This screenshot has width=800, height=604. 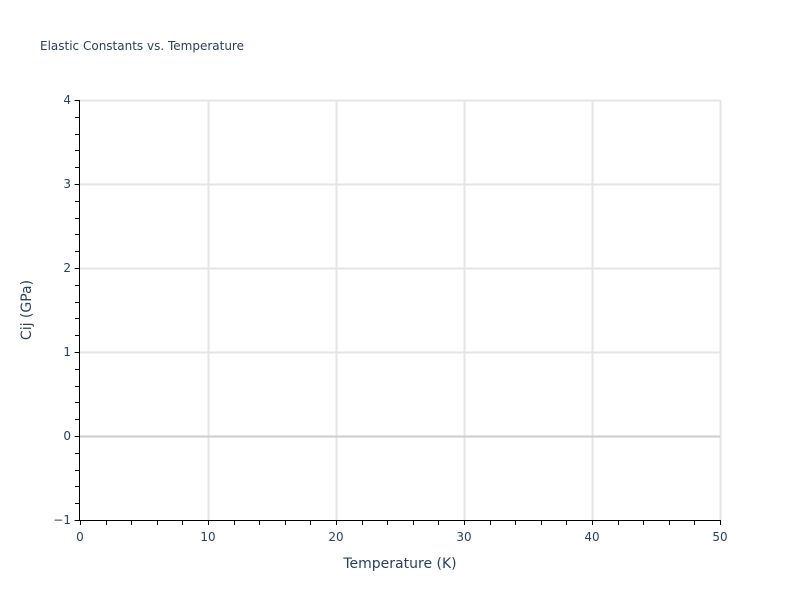 I want to click on x-tick-label: 0, so click(x=80, y=537).